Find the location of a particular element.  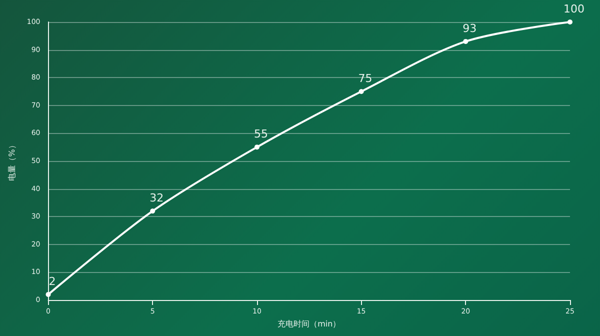

y-axis-title: 电量（%） is located at coordinates (12, 161).